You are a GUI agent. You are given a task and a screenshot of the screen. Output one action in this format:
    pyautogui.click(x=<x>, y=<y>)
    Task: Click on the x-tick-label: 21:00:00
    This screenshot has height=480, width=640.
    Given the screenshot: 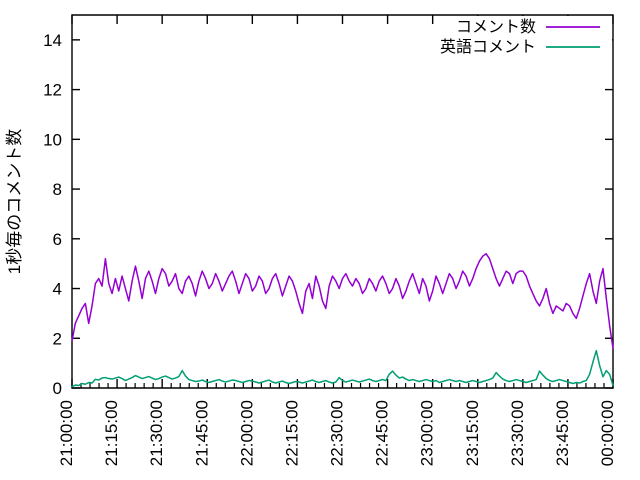 What is the action you would take?
    pyautogui.click(x=66, y=433)
    